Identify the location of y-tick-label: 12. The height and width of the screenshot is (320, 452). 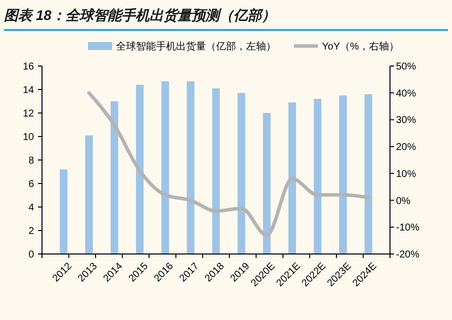
(28, 114).